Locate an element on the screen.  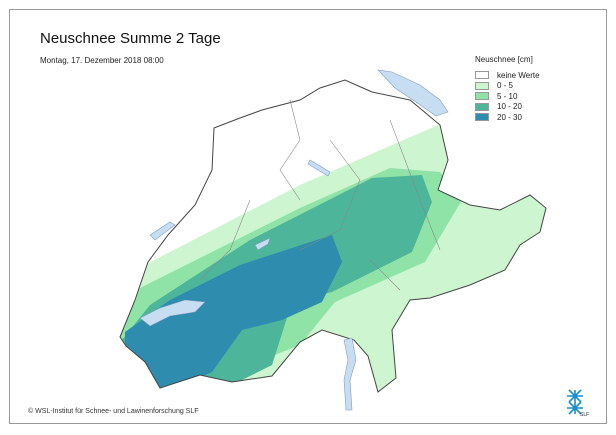
legend-item: keine Werte is located at coordinates (507, 75).